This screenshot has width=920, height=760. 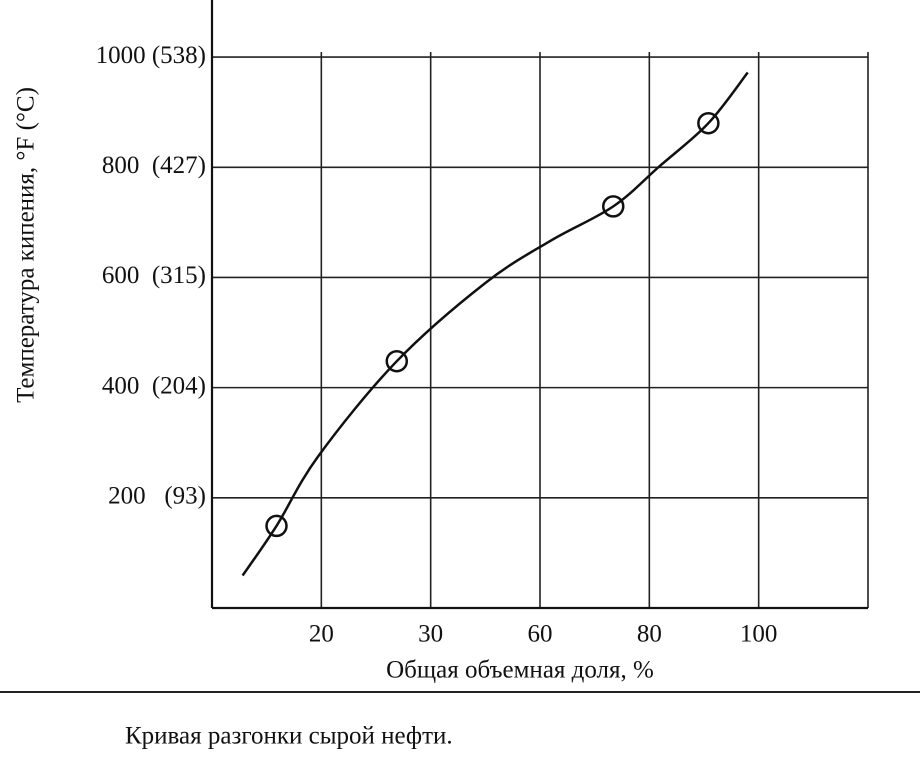 What do you see at coordinates (154, 385) in the screenshot?
I see `y-tick-label: 400 (204)` at bounding box center [154, 385].